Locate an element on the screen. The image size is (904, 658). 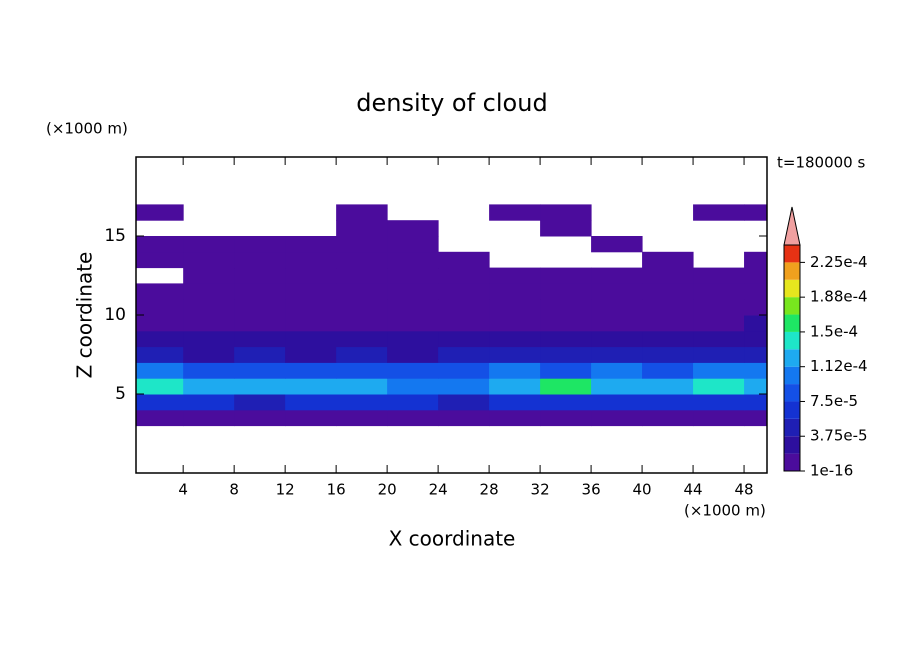
colorbar-tick-label: 1.12e-4 is located at coordinates (839, 366).